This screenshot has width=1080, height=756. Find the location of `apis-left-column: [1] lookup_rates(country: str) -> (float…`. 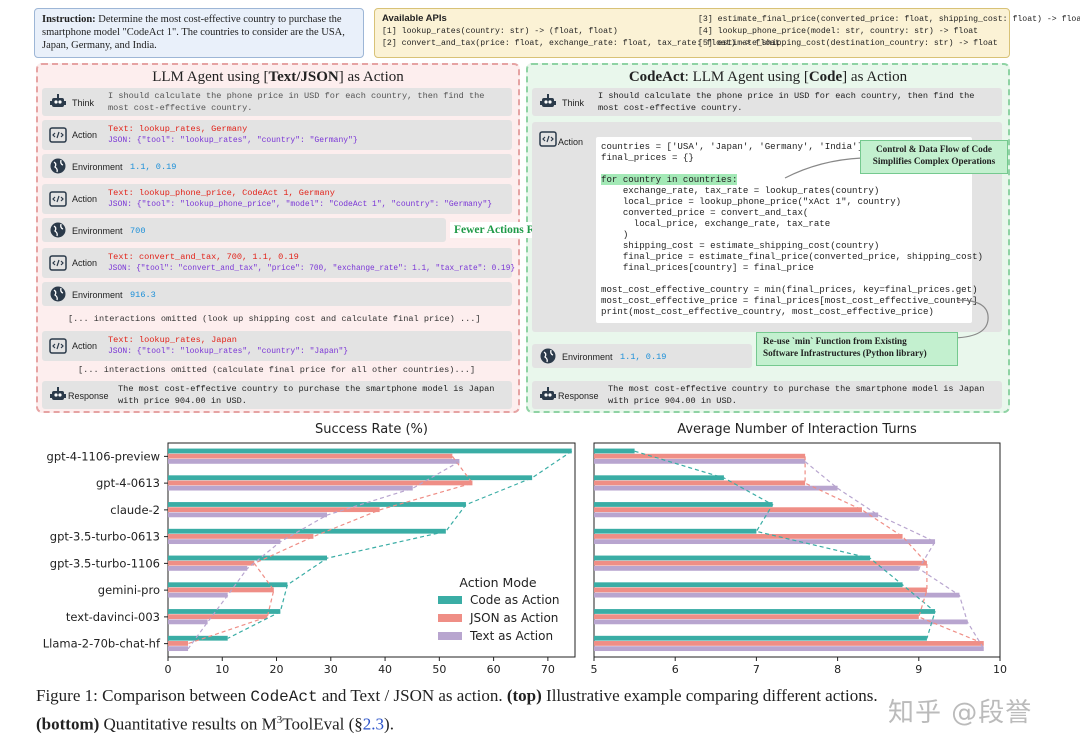

apis-left-column: [1] lookup_rates(country: str) -> (float… is located at coordinates (581, 38).